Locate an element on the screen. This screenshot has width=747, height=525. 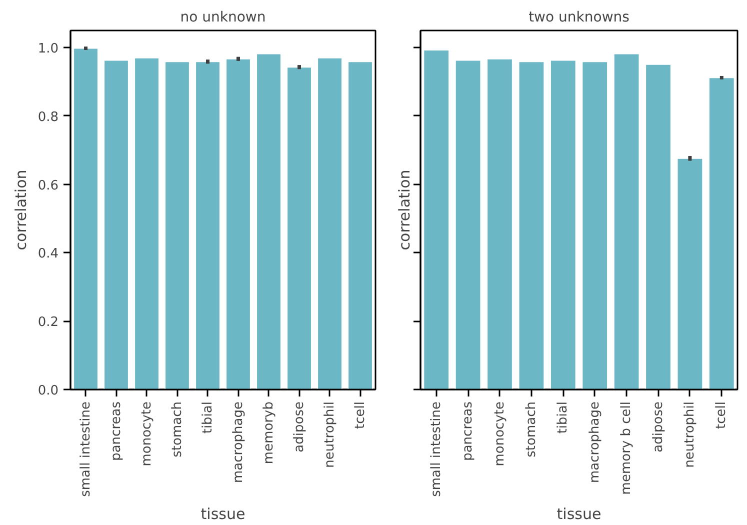
y-tick-label: 1.0 is located at coordinates (48, 49).